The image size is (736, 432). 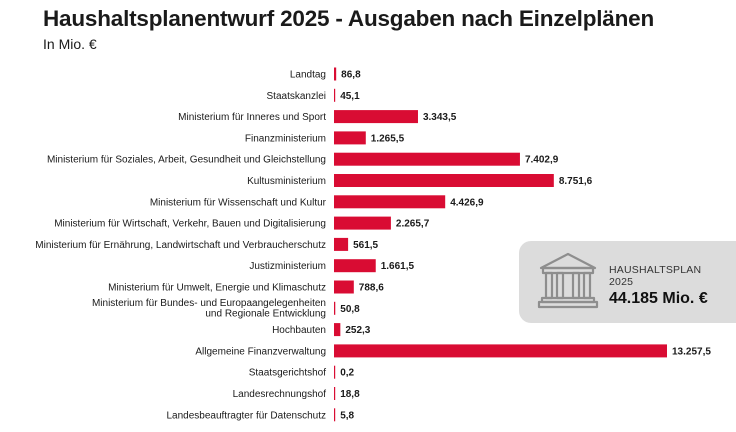 What do you see at coordinates (398, 266) in the screenshot?
I see `value-label: 1.661,5` at bounding box center [398, 266].